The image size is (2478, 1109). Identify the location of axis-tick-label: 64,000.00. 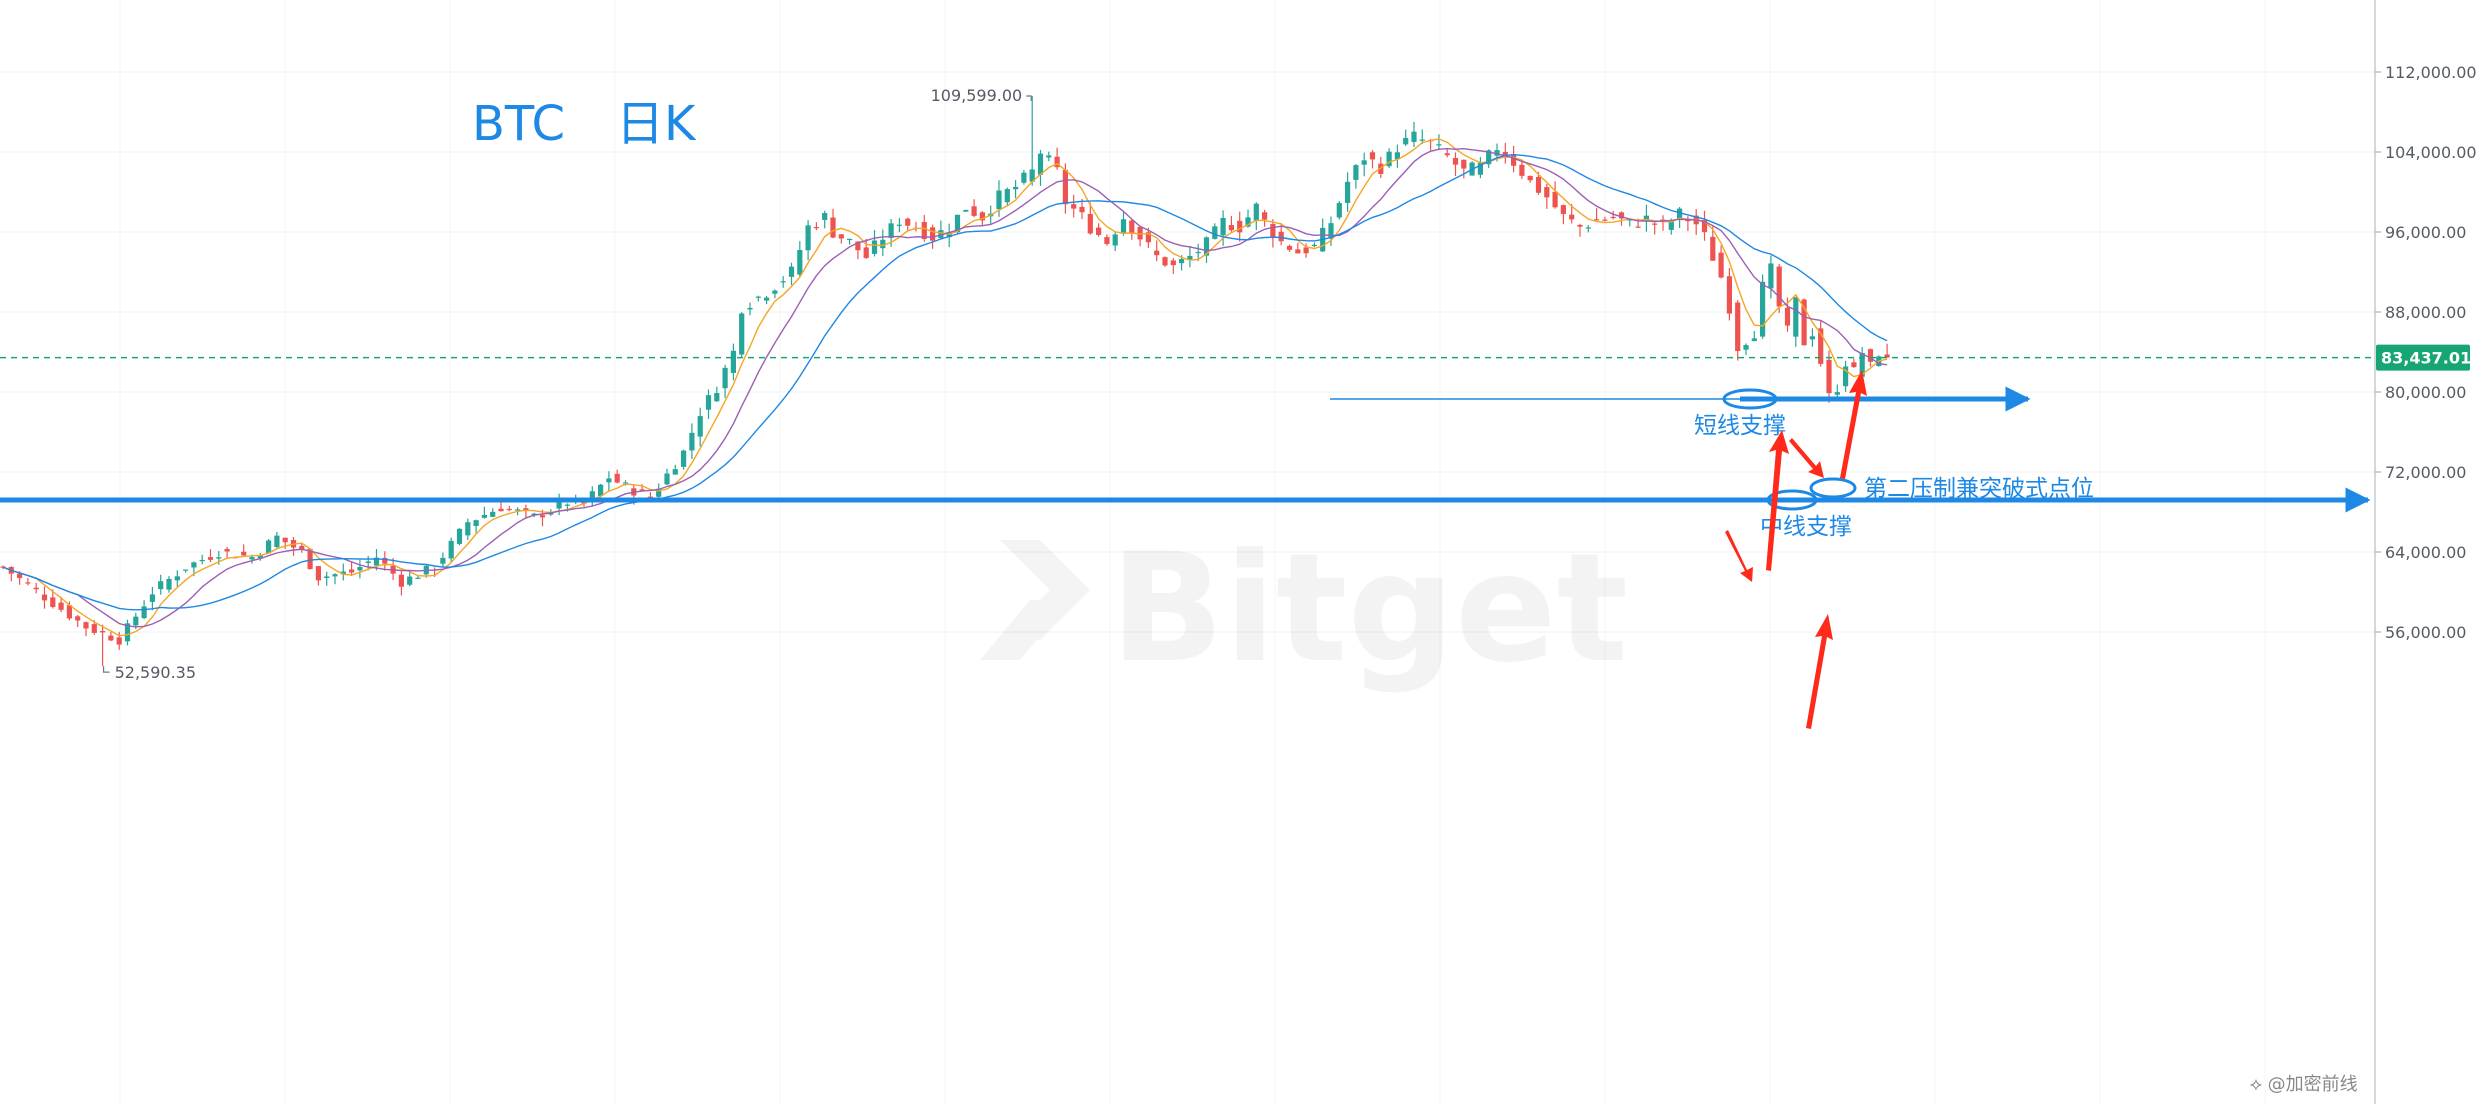
(2425, 552).